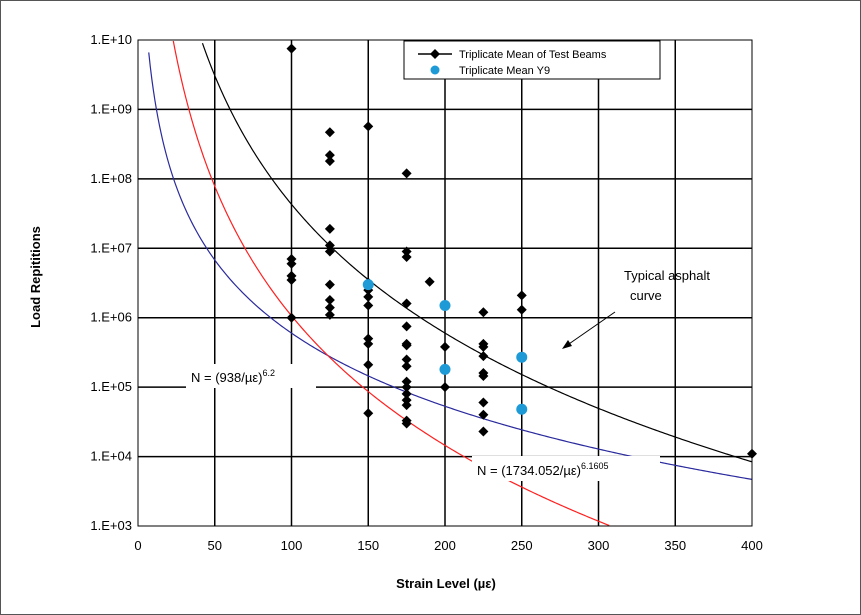 The height and width of the screenshot is (615, 861). What do you see at coordinates (137, 545) in the screenshot?
I see `x-tick-label: 0` at bounding box center [137, 545].